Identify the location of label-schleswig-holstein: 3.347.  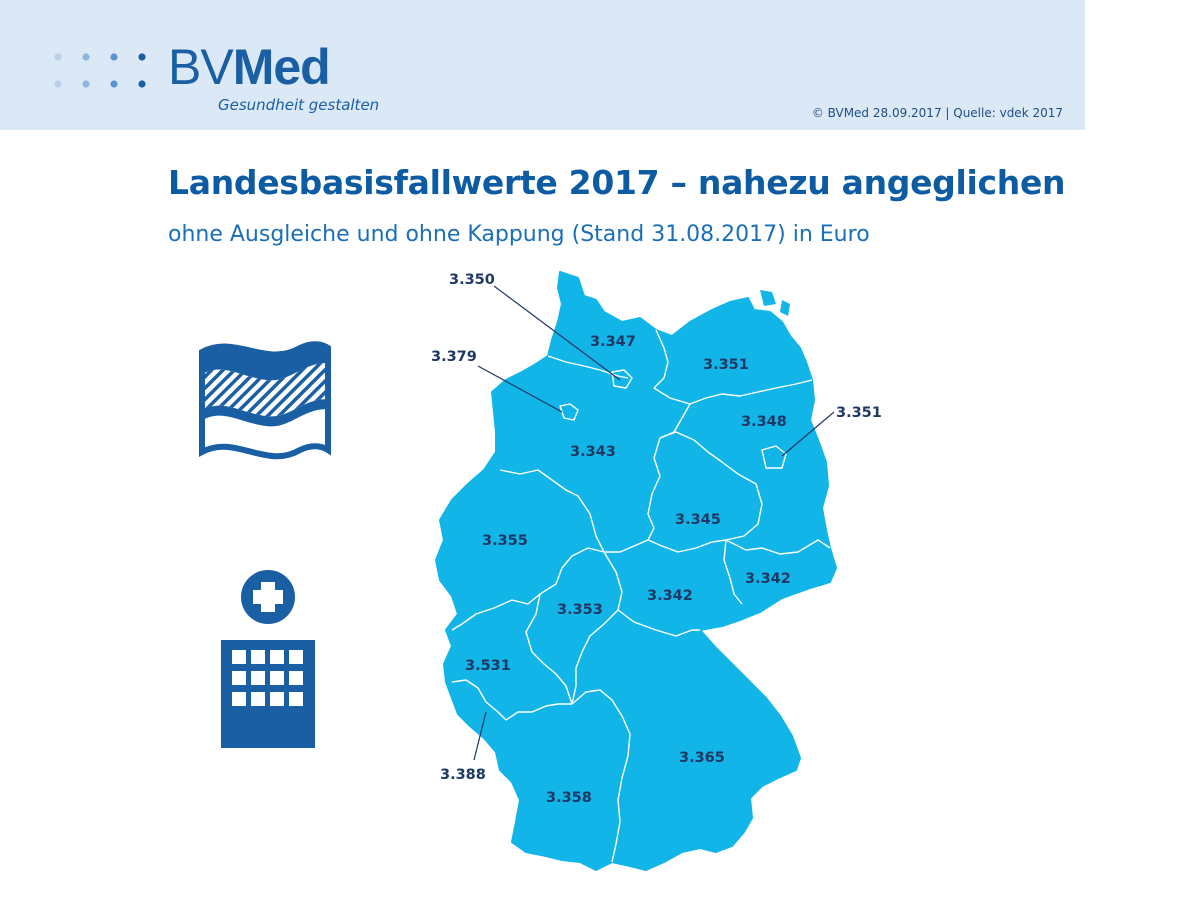
(613, 342).